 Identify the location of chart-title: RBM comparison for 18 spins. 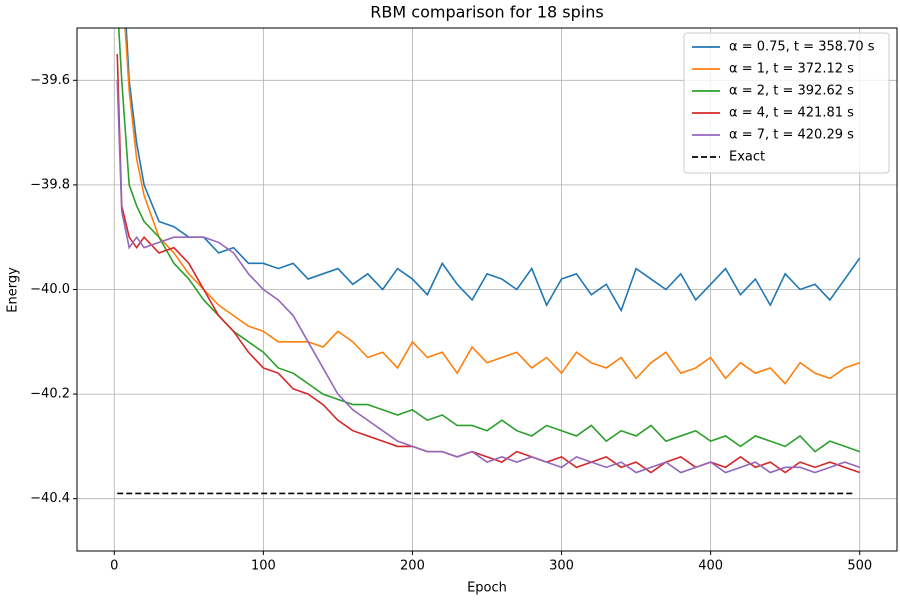
(486, 12).